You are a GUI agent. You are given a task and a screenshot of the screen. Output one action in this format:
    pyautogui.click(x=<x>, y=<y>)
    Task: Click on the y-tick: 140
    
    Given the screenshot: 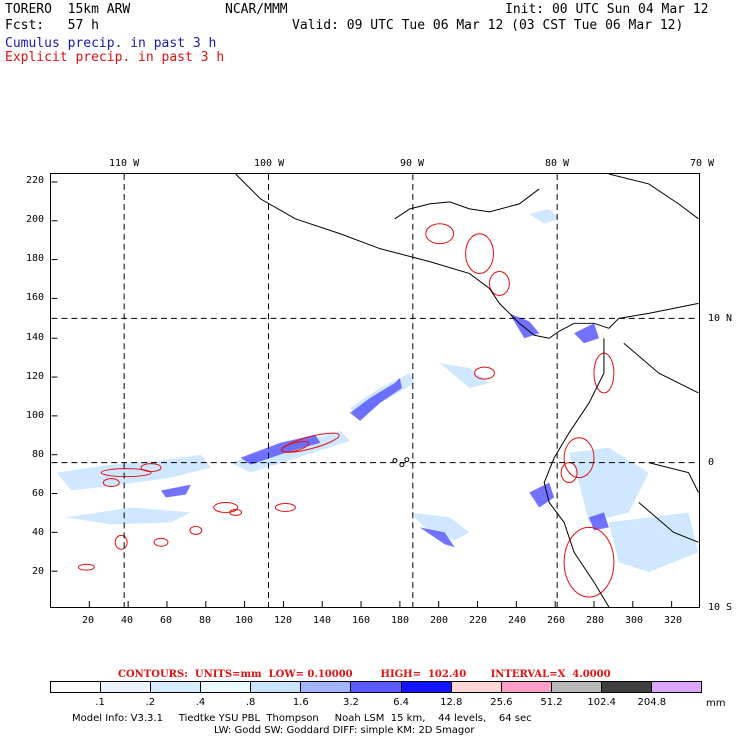 What is the action you would take?
    pyautogui.click(x=35, y=337)
    